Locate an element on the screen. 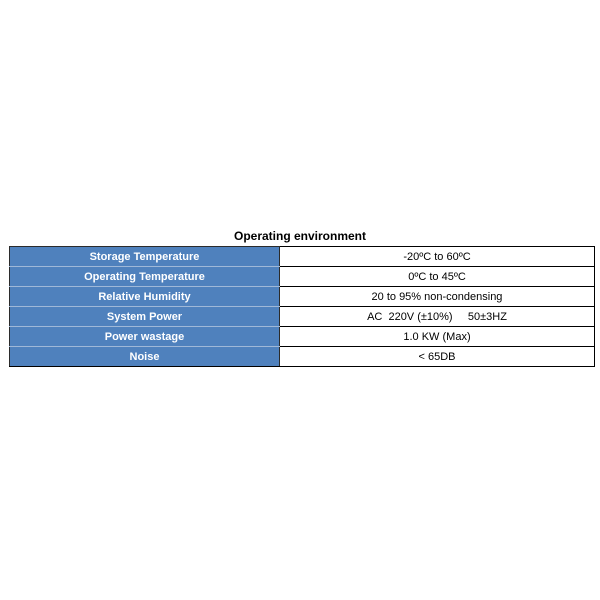 The image size is (600, 600). row-label: Operating Temperature is located at coordinates (144, 276).